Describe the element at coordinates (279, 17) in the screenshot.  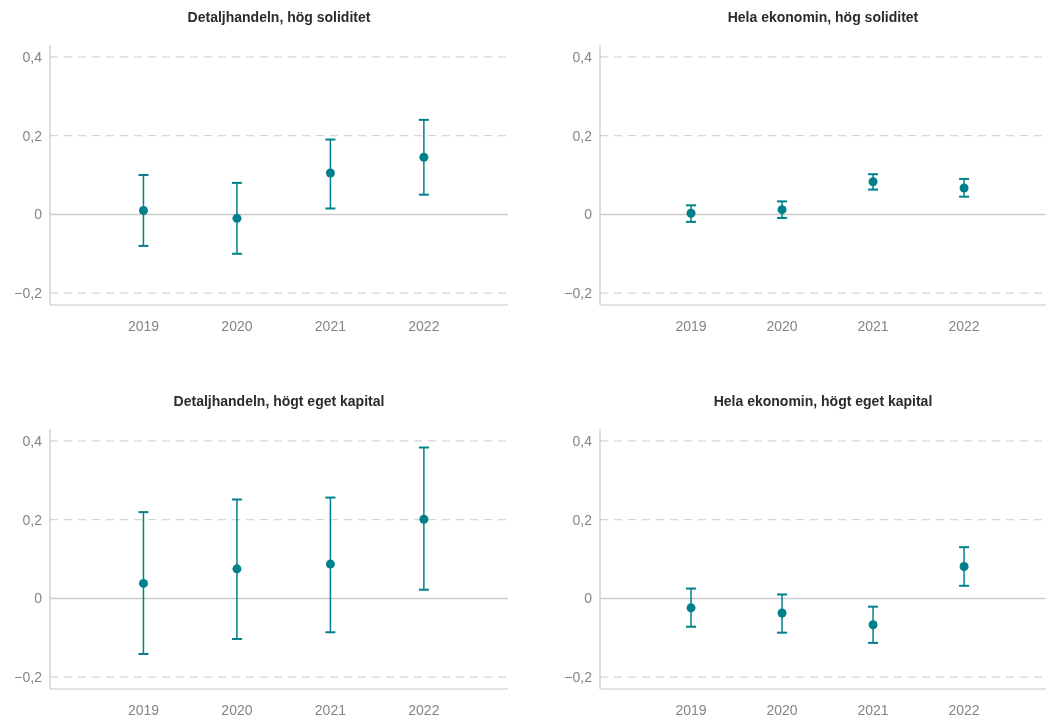
I see `chart-title: Detaljhandeln, hög soliditet` at that location.